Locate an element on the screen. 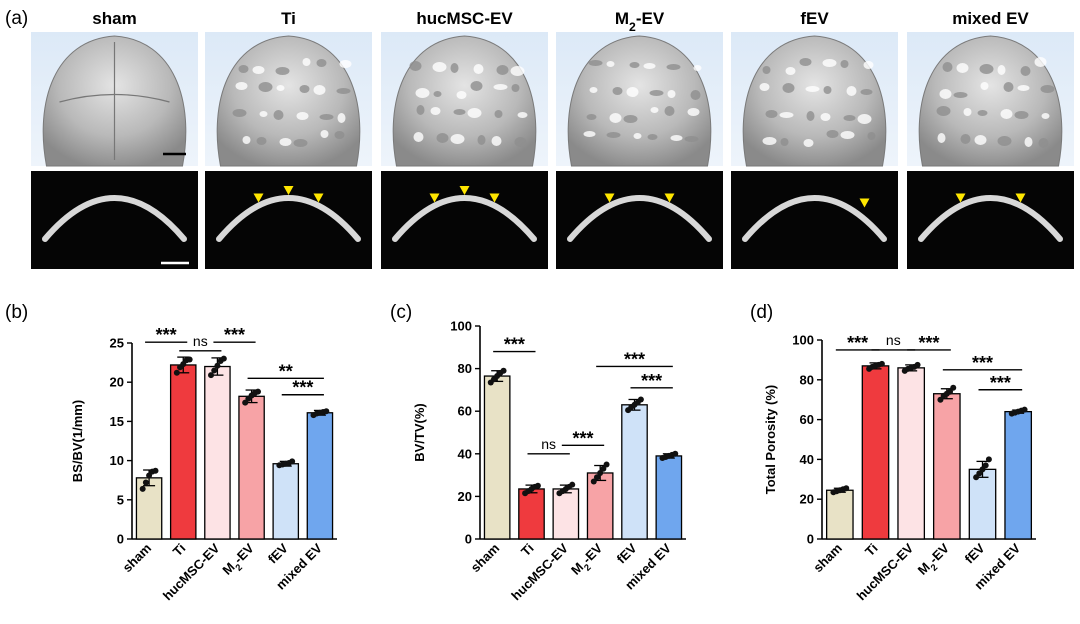  group-title: mixed EV is located at coordinates (990, 18).